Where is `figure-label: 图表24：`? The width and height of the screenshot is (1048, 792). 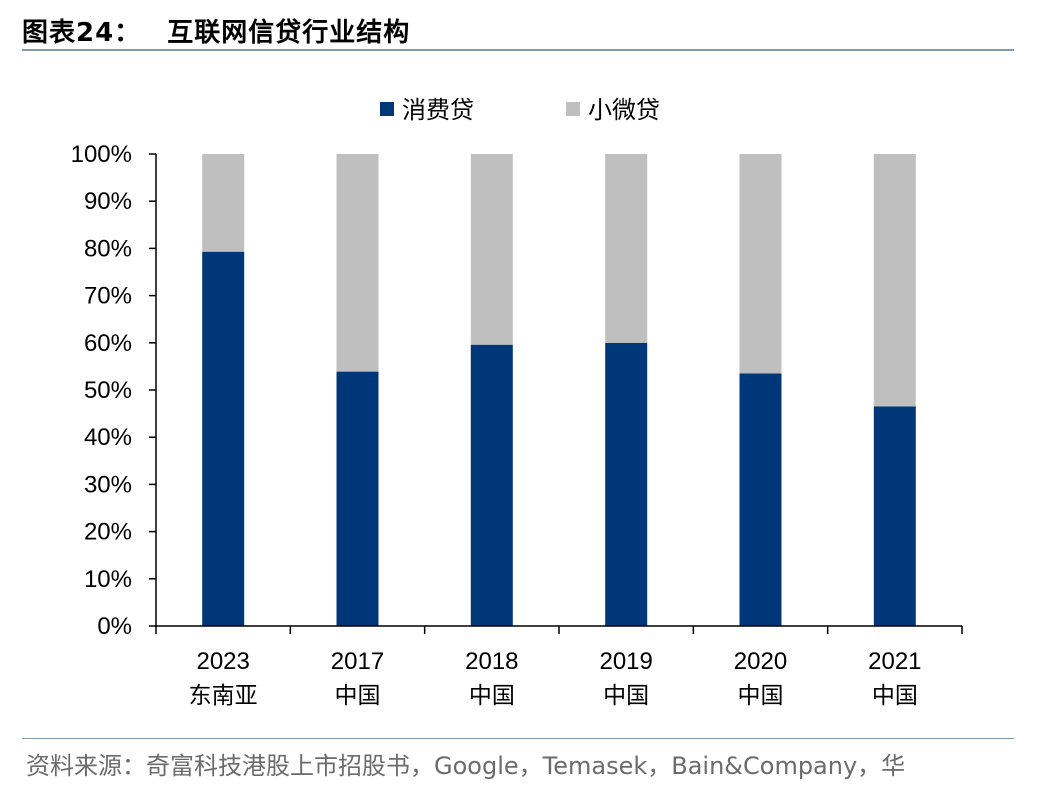
figure-label: 图表24： is located at coordinates (82, 33).